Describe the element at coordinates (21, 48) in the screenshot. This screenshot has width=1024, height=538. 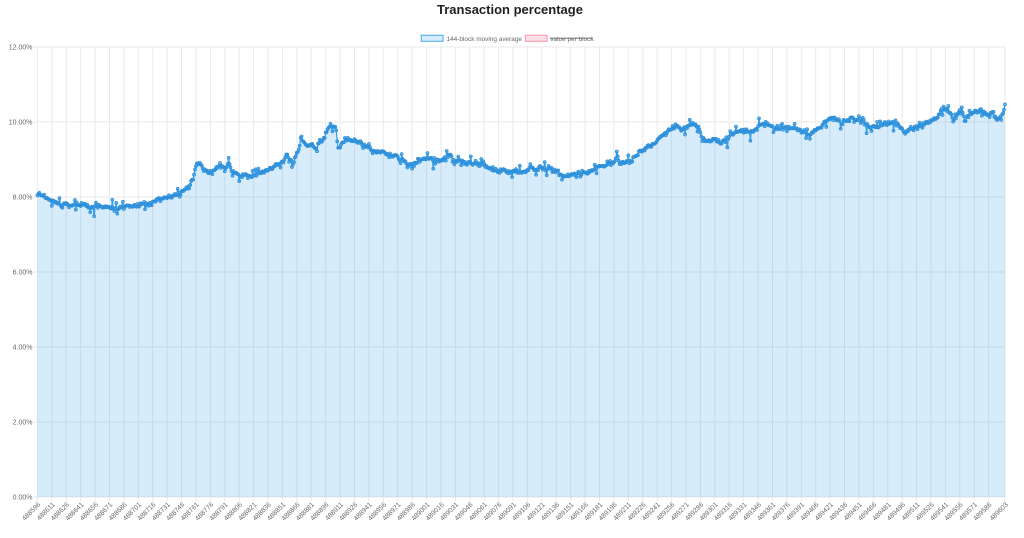
I see `svg-text: 12.00%` at that location.